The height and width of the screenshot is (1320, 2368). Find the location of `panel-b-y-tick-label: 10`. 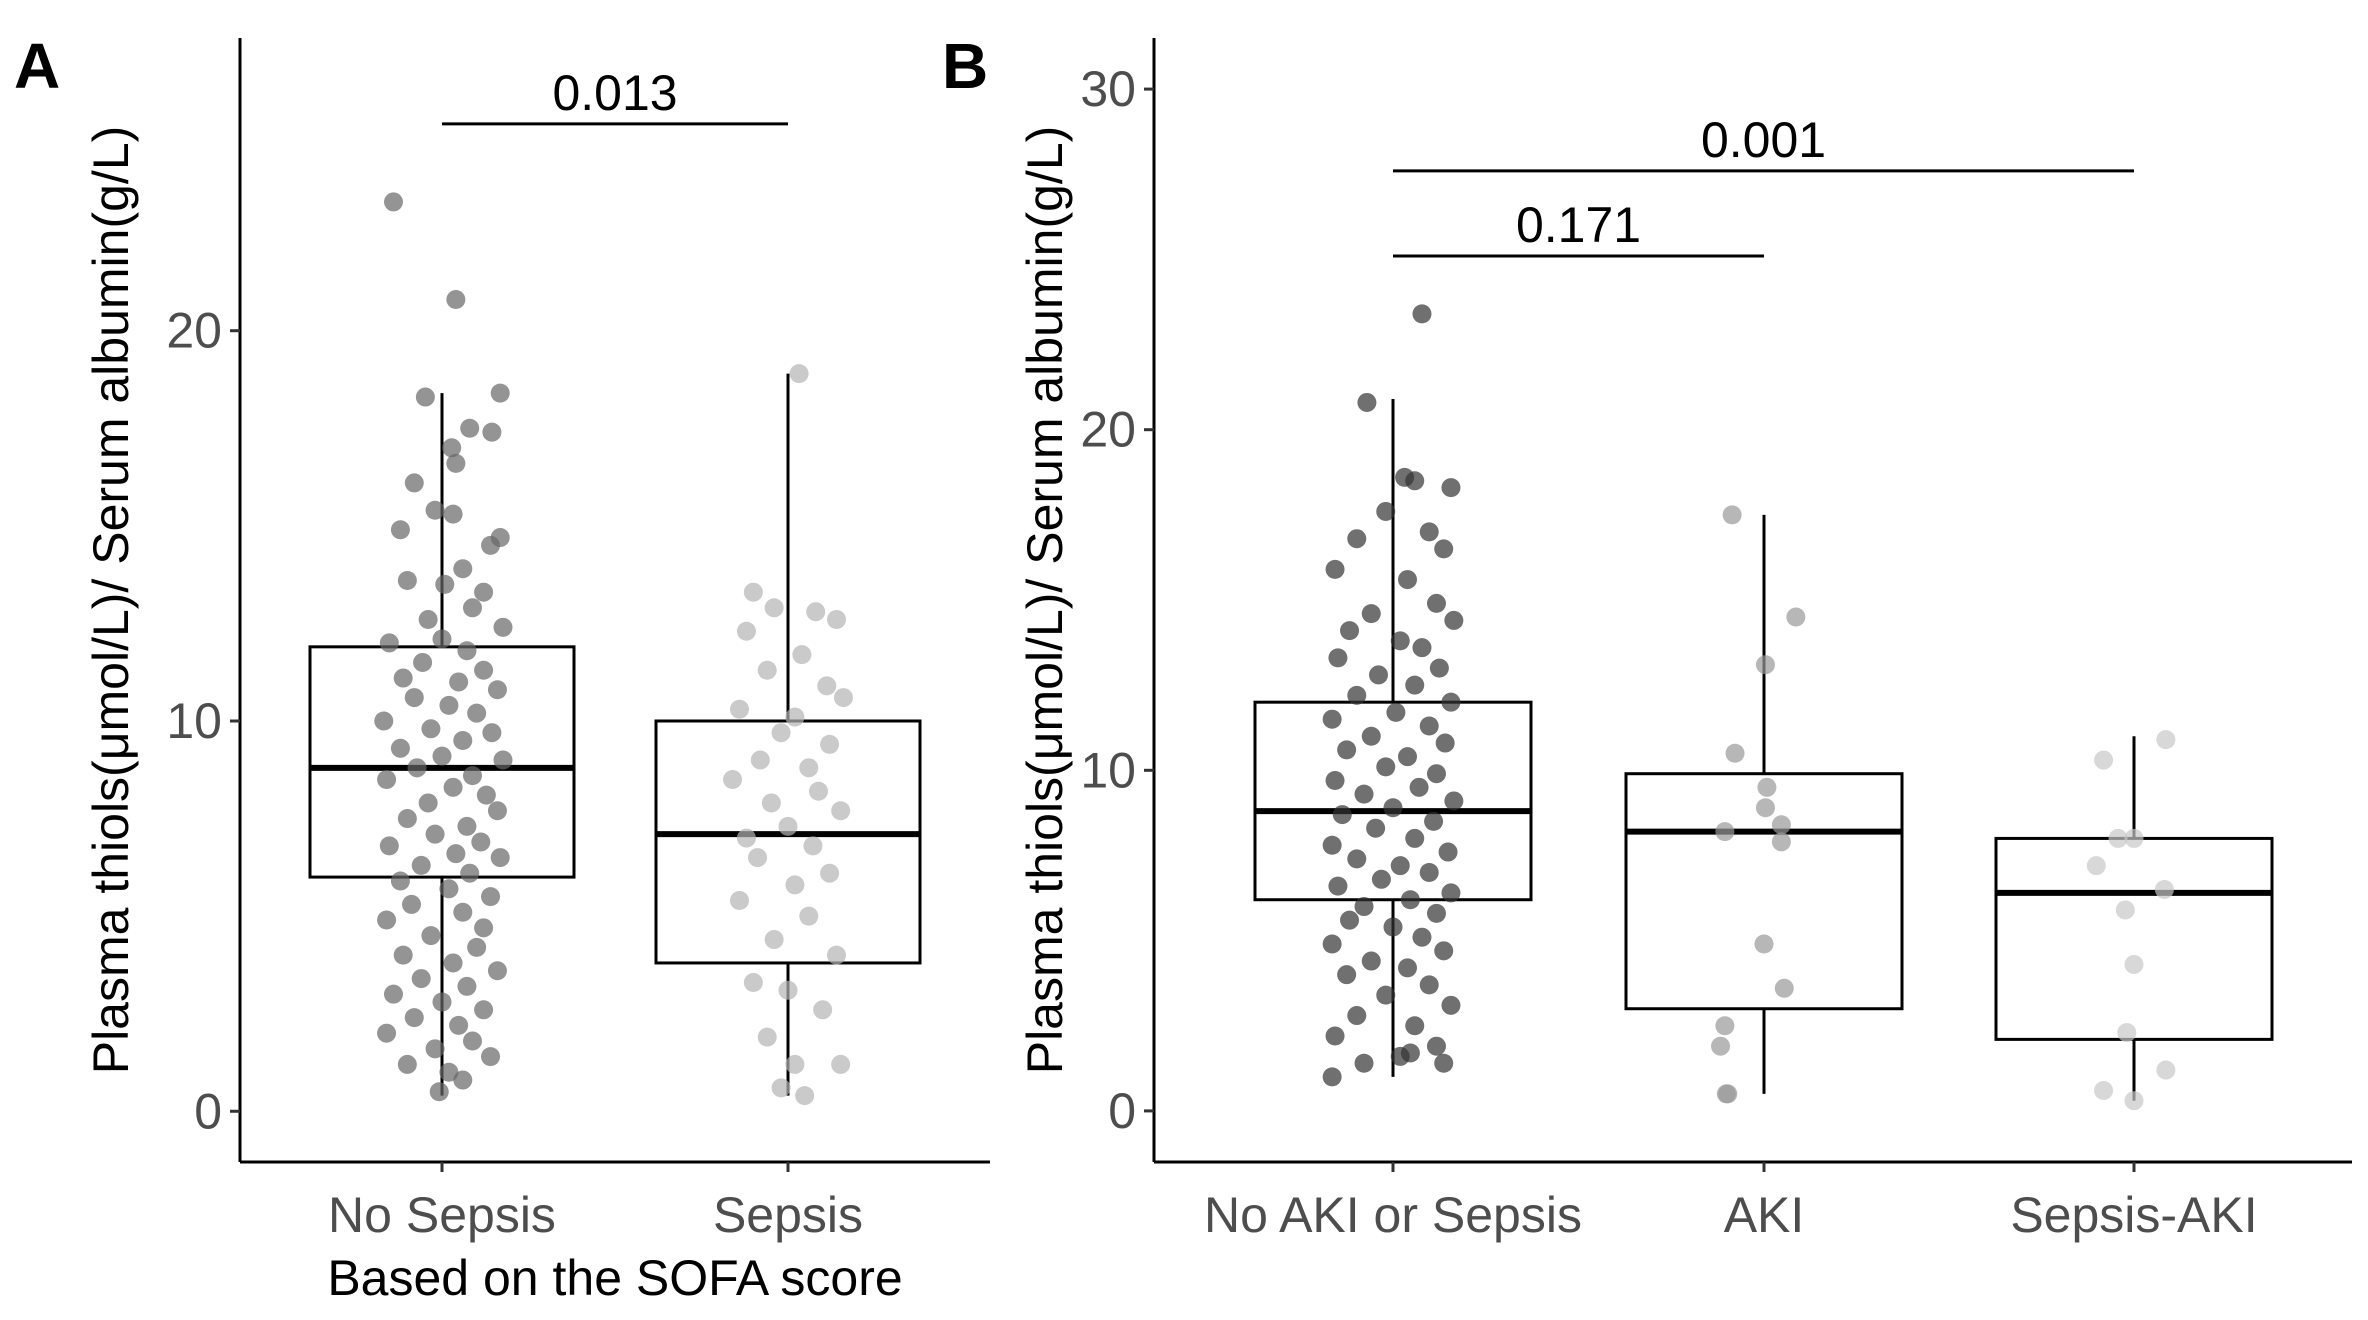

panel-b-y-tick-label: 10 is located at coordinates (1108, 770).